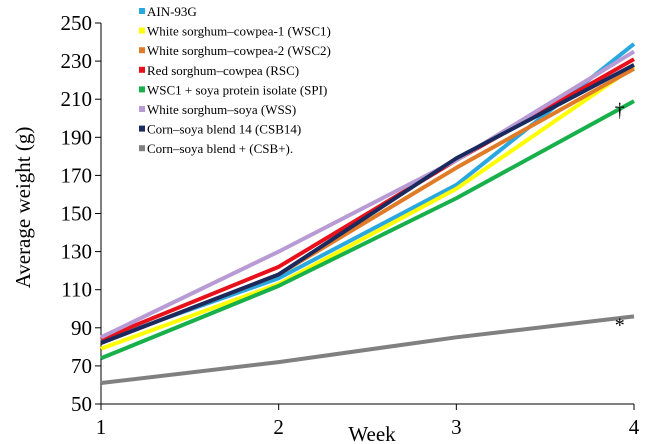 The image size is (648, 444). Describe the element at coordinates (77, 137) in the screenshot. I see `y-tick-label: 190` at that location.